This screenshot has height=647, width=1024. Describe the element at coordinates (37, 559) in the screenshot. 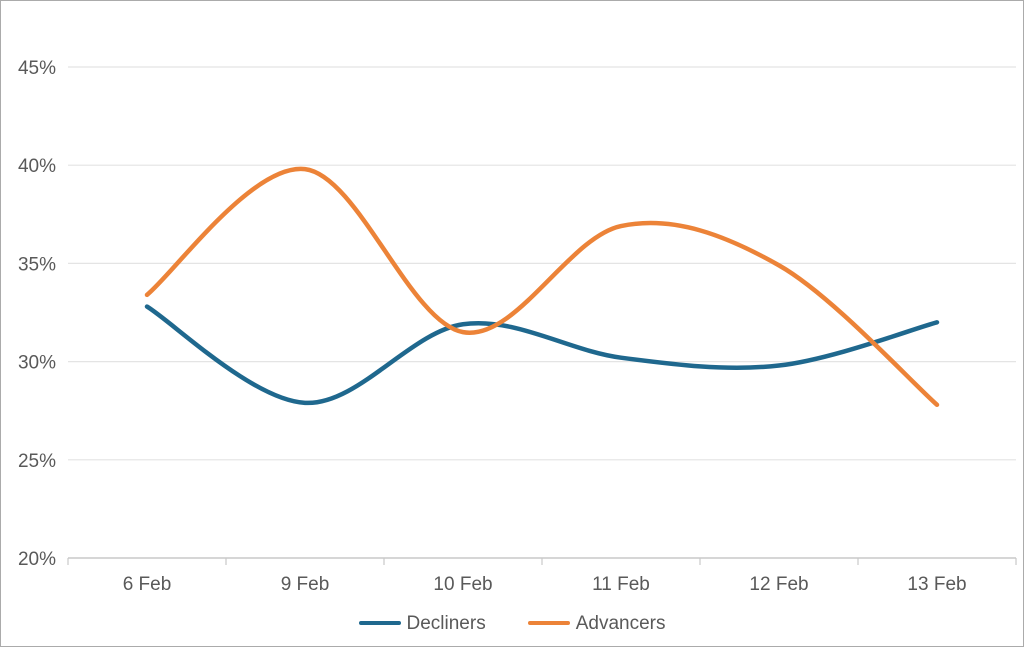

I see `y-axis-tick-label: 20%` at that location.